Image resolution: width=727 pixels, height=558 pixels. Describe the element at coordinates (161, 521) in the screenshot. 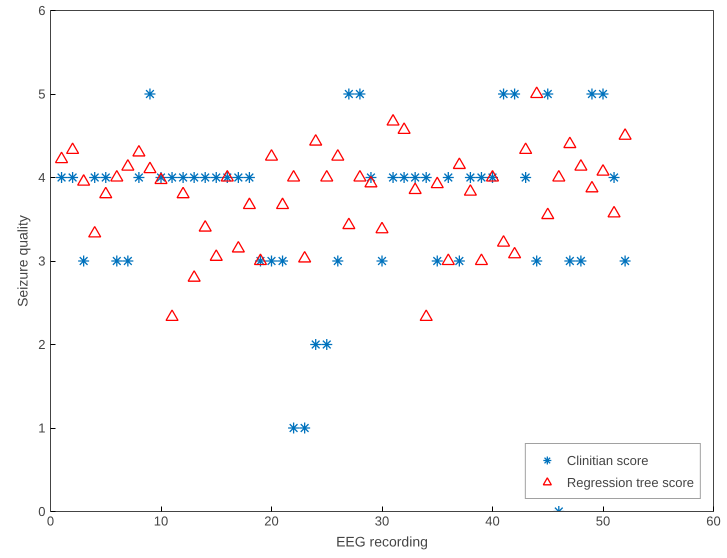

I see `x-tick-label: 10` at that location.